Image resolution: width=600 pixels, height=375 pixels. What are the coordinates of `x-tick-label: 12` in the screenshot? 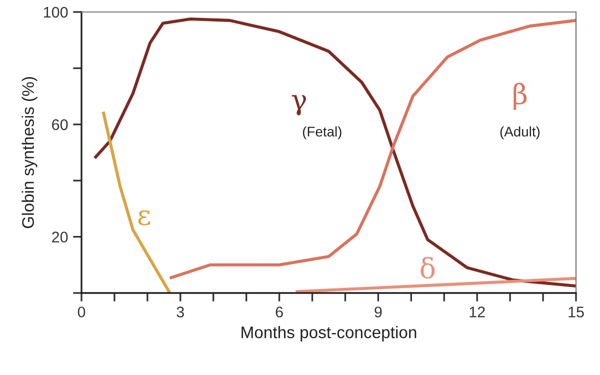 It's located at (477, 312).